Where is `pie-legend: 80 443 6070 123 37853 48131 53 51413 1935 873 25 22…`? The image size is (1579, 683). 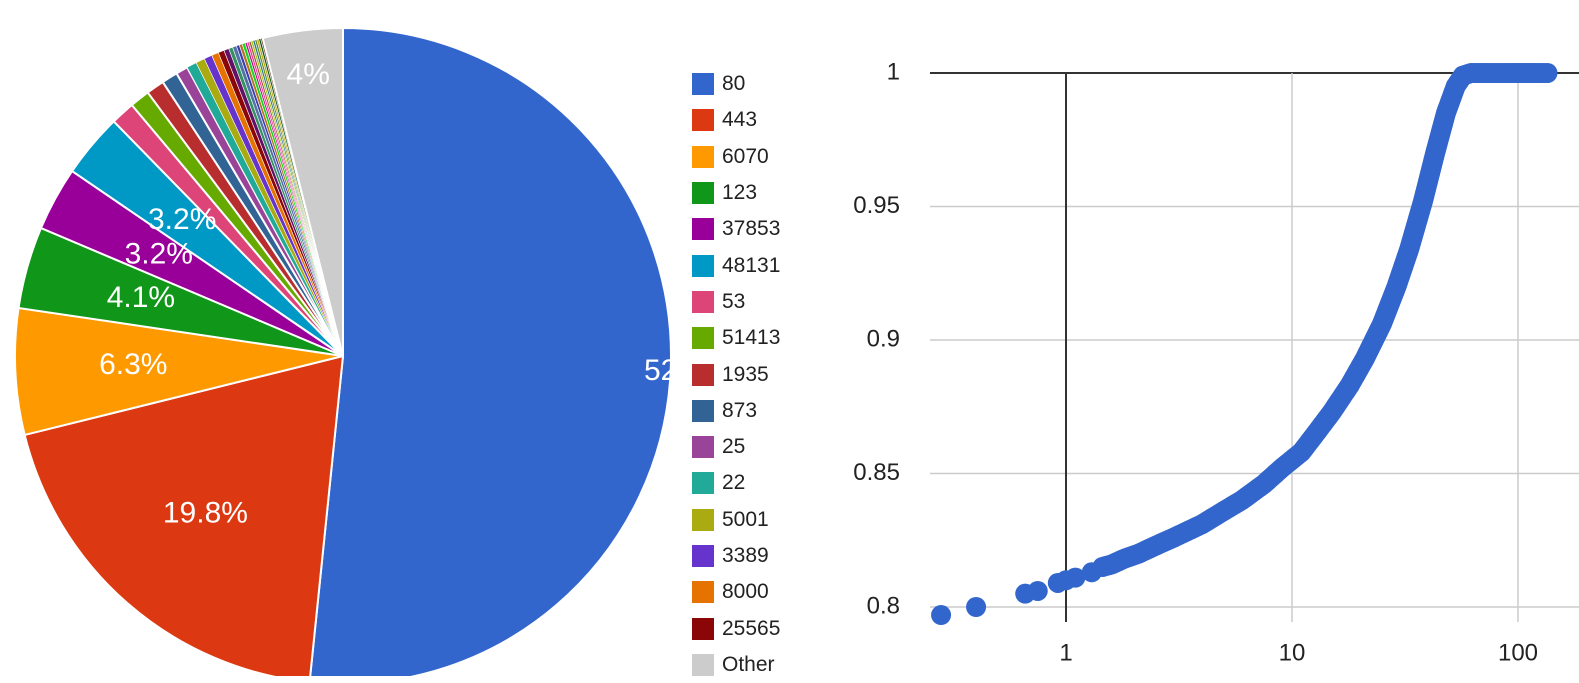
pie-legend: 80 443 6070 123 37853 48131 53 51413 1935 873 25 22… is located at coordinates (736, 374).